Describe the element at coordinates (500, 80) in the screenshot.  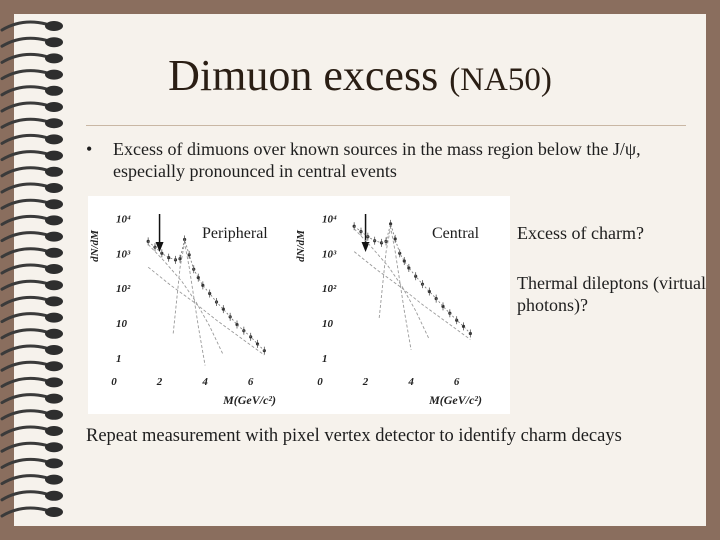
I see `slide-title-suffix: (NA50)` at that location.